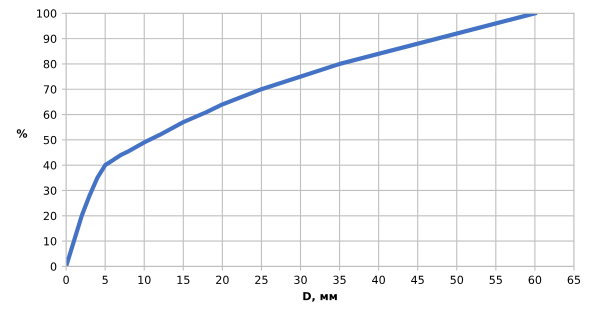  Describe the element at coordinates (222, 280) in the screenshot. I see `x-tick-label: 20` at that location.